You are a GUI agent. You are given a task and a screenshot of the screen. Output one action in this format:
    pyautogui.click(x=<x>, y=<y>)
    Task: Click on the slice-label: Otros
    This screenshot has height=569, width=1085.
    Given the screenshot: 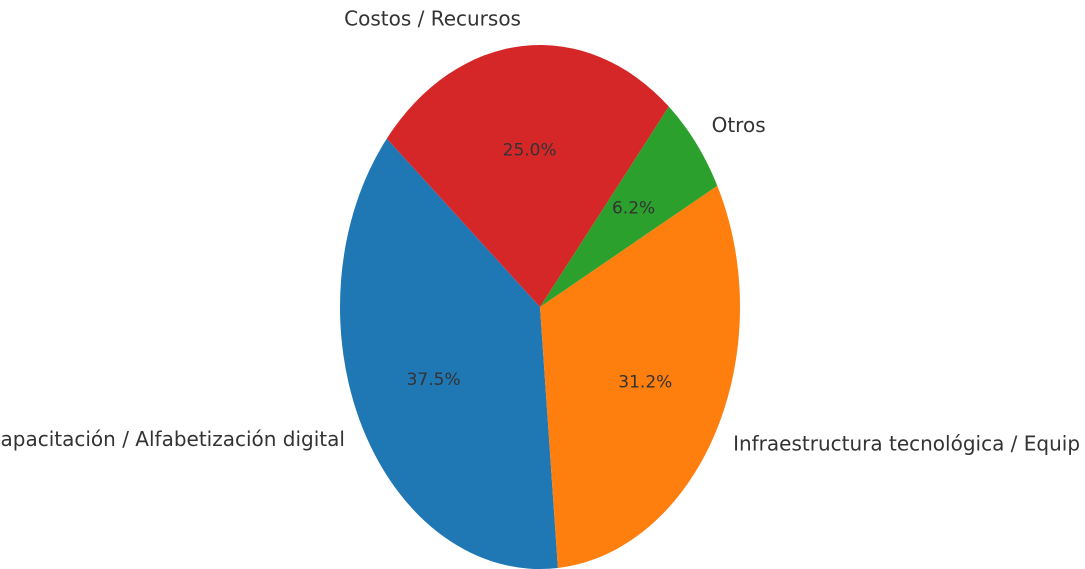 What is the action you would take?
    pyautogui.click(x=739, y=125)
    